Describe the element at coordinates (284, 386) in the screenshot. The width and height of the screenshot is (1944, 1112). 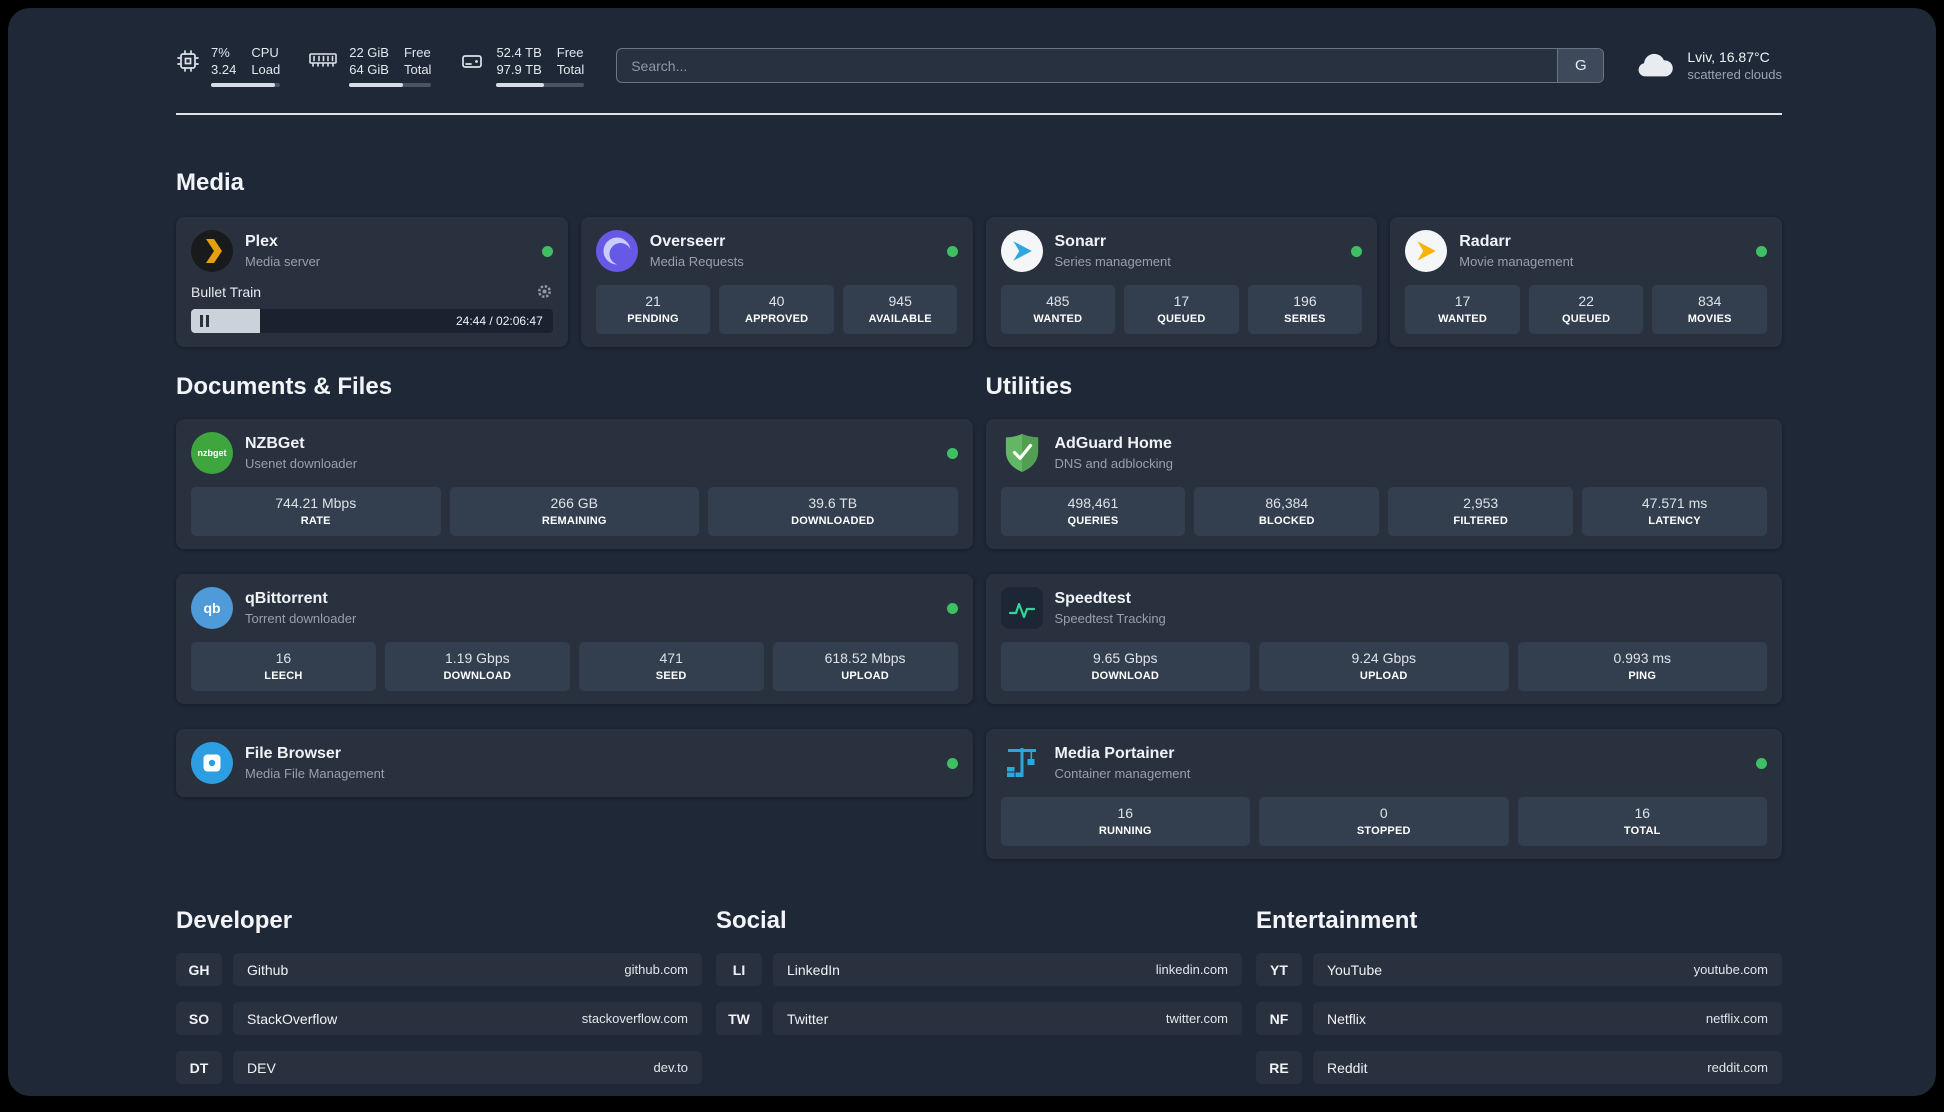
I see `section-title-documents: Documents & Files` at that location.